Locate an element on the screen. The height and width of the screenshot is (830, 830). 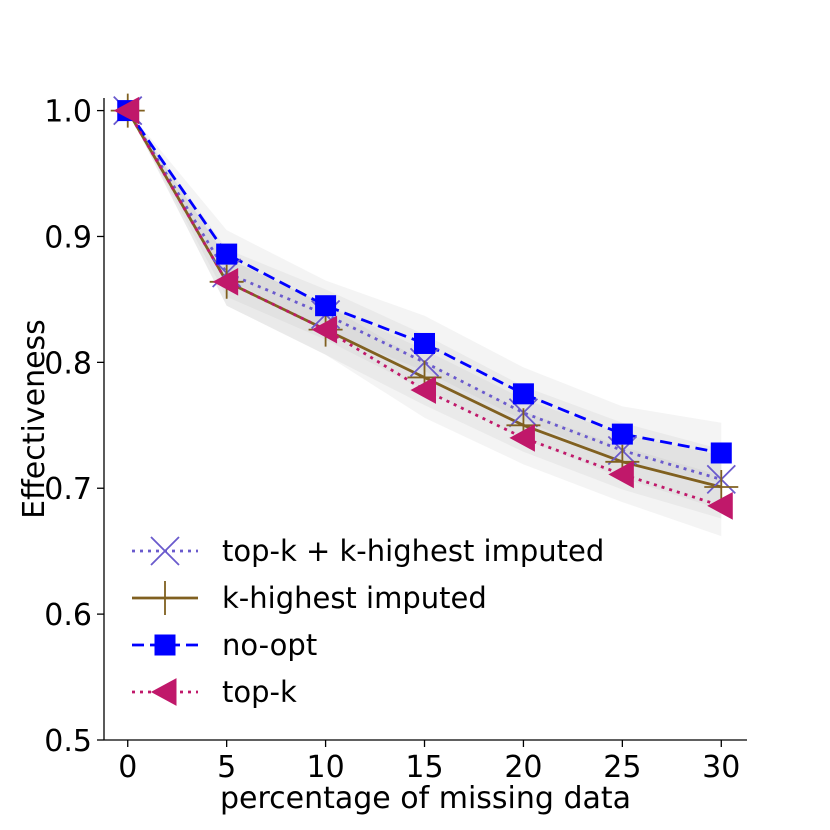
x-tick-label-4: 20 is located at coordinates (523, 767).